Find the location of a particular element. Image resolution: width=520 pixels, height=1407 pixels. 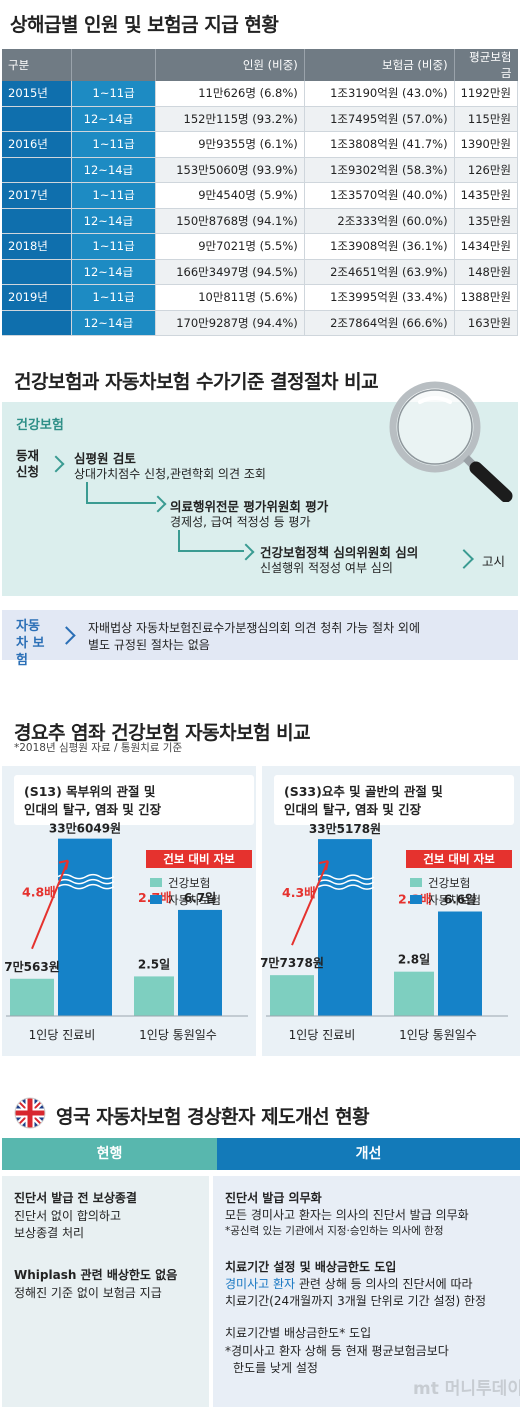

cur2-title: Whiplash 관련 배상한도 없음 is located at coordinates (96, 1275).